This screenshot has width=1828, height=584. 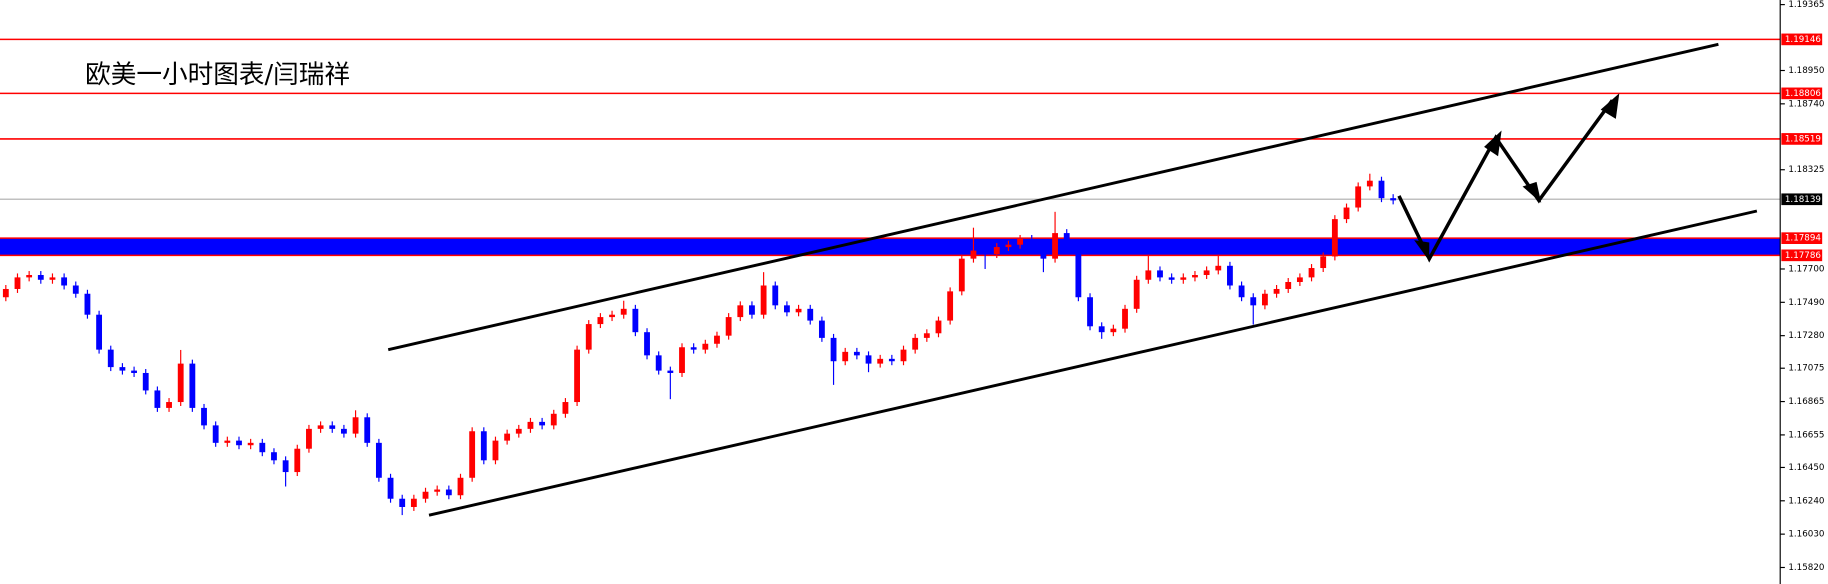 What do you see at coordinates (1806, 501) in the screenshot?
I see `y-tick-label: 1.16240` at bounding box center [1806, 501].